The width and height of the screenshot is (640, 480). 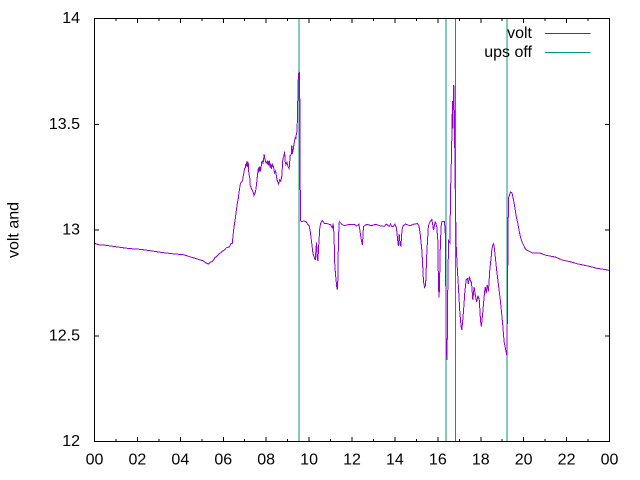 What do you see at coordinates (180, 460) in the screenshot?
I see `x-tick-label: 04` at bounding box center [180, 460].